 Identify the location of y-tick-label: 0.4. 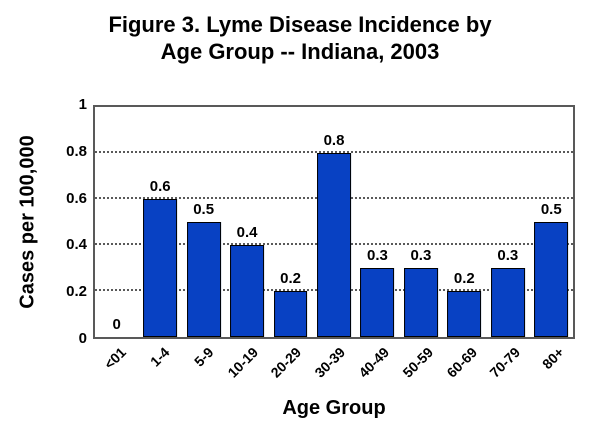
(76, 245).